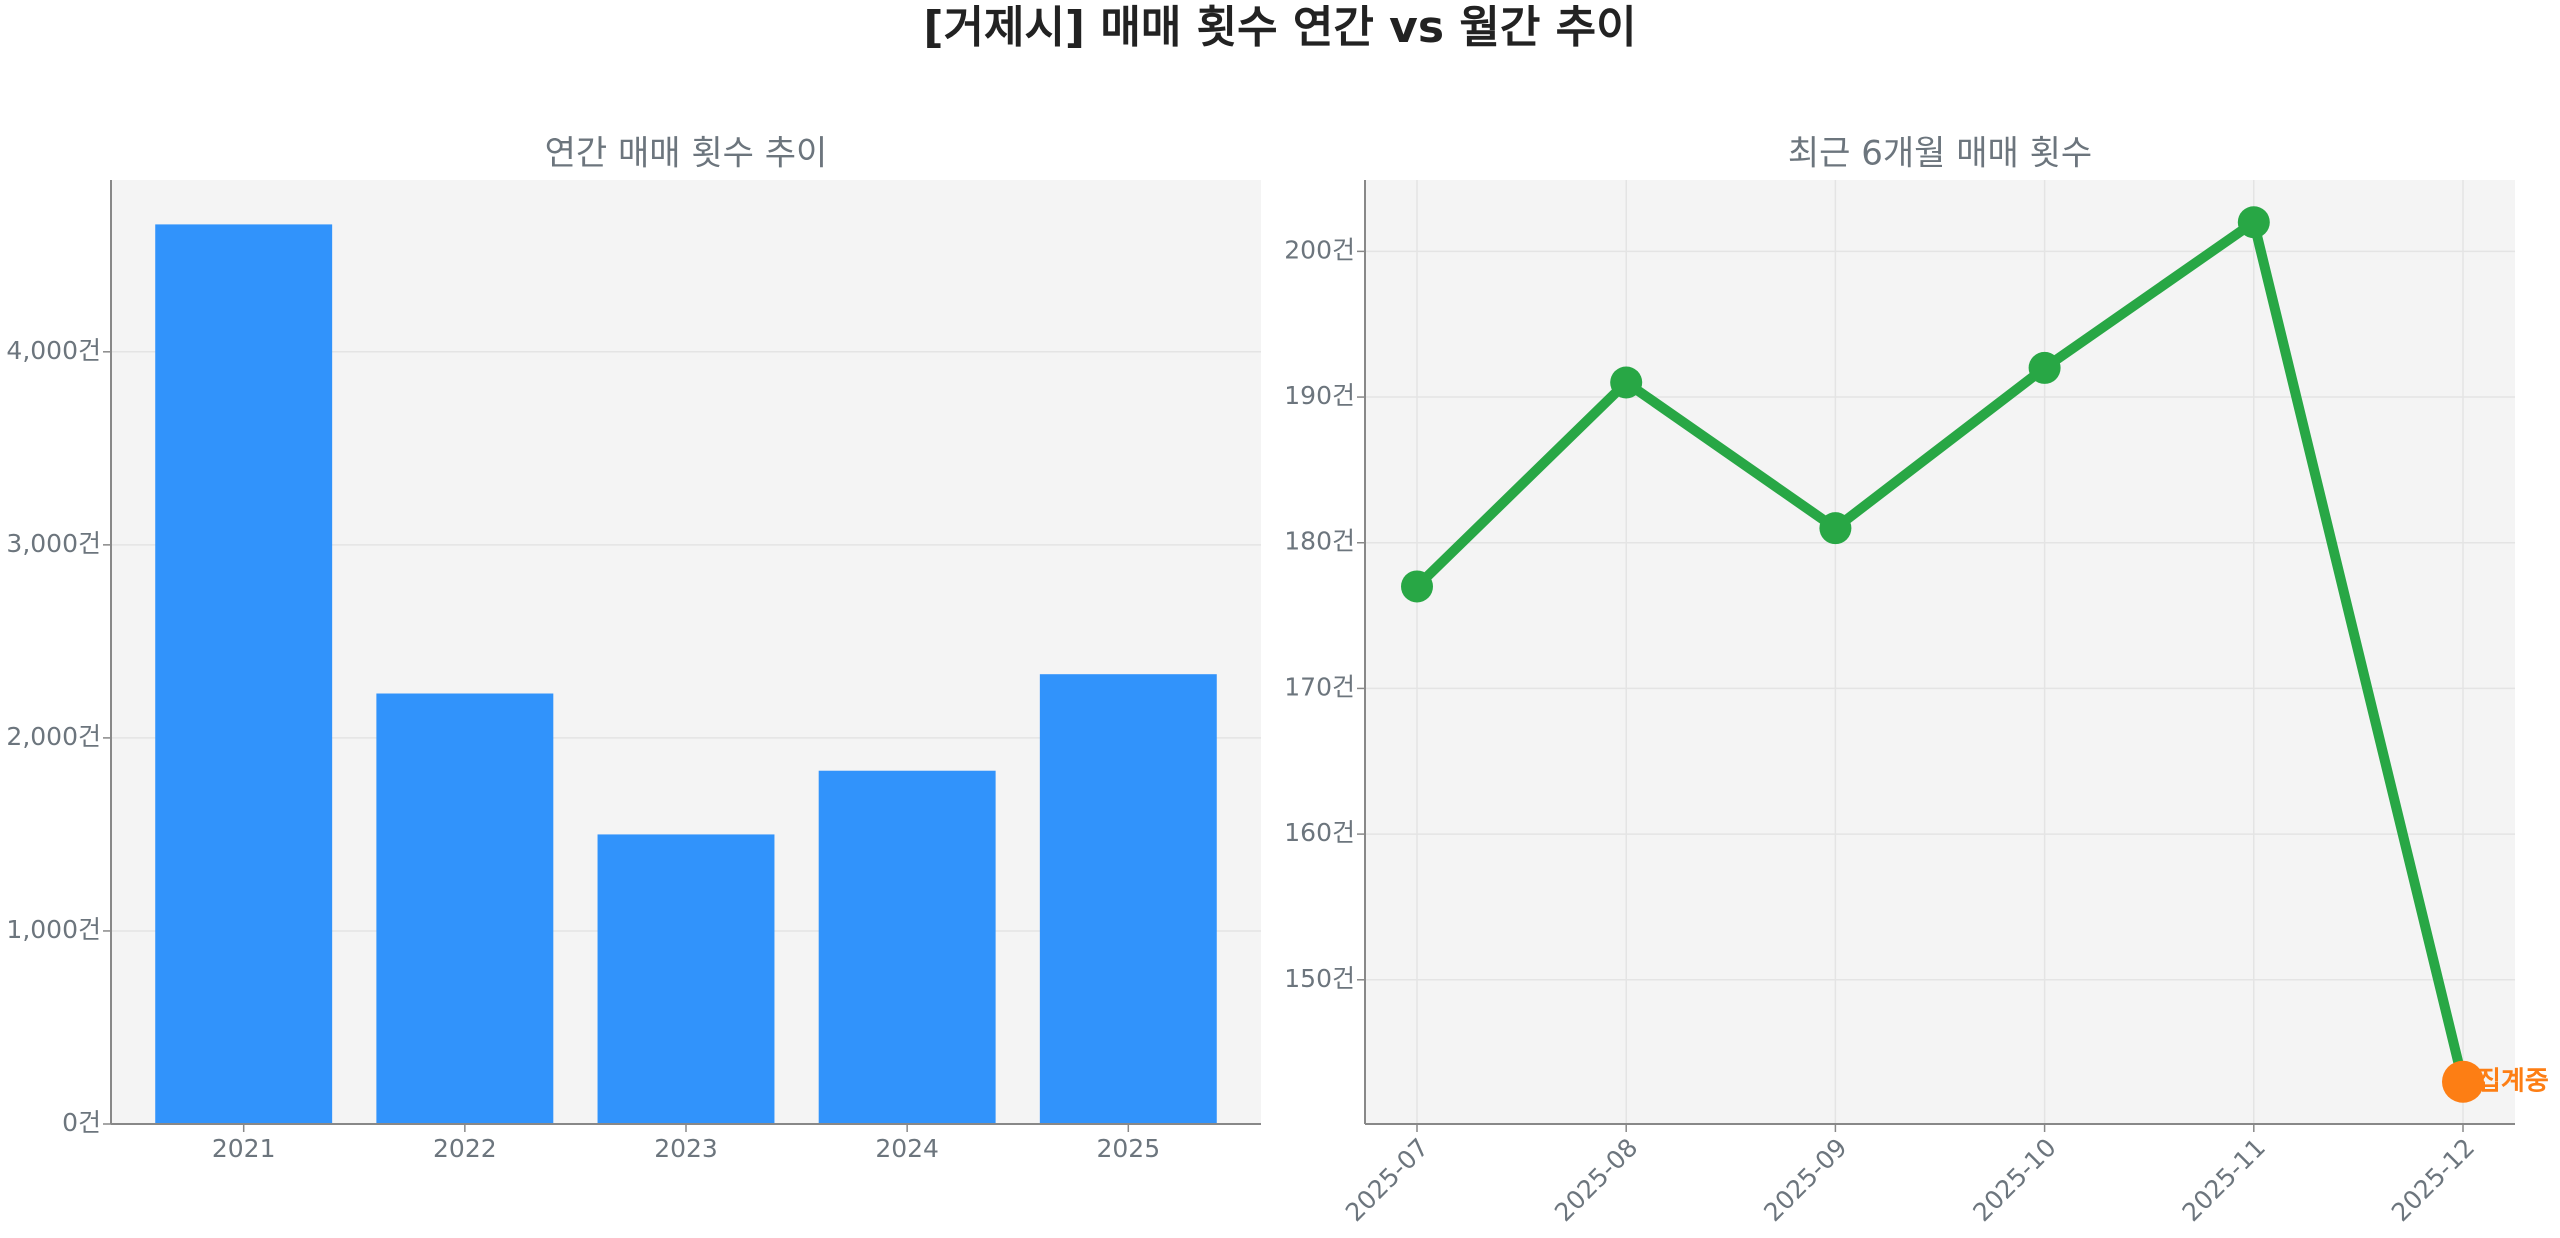 The height and width of the screenshot is (1238, 2560). I want to click on x-tick-label: 2025-10, so click(2014, 1180).